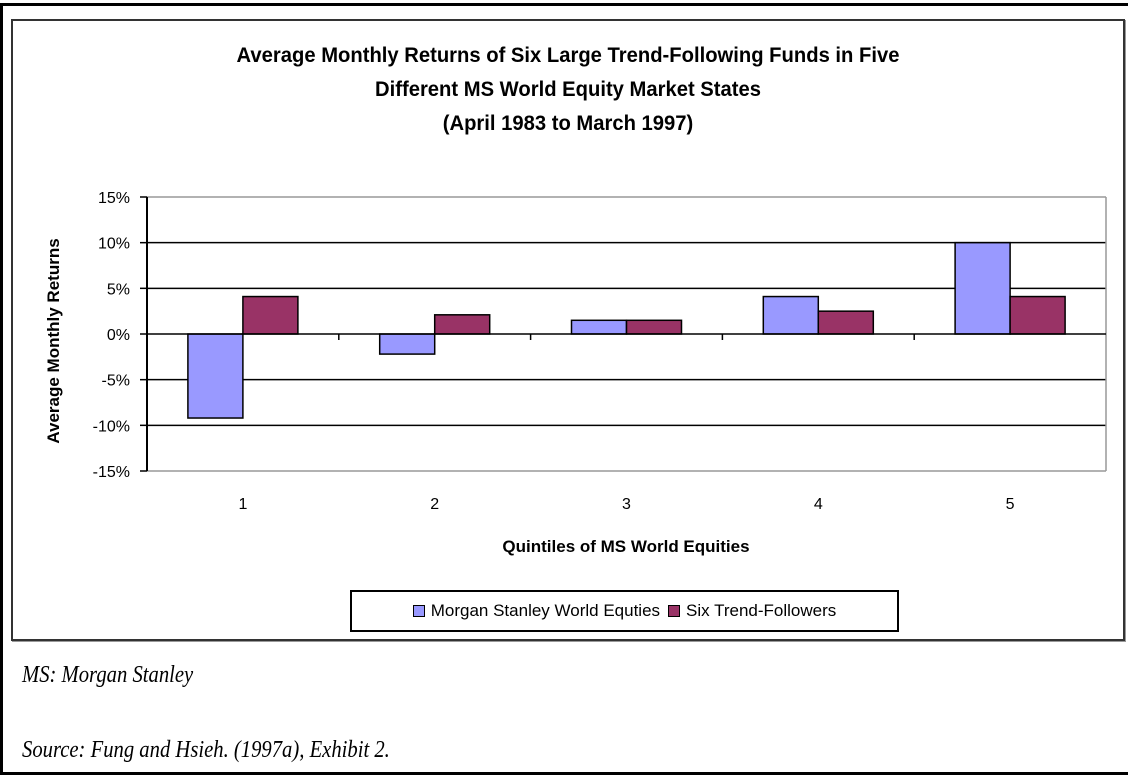  Describe the element at coordinates (118, 335) in the screenshot. I see `y-tick-label: 0%` at that location.